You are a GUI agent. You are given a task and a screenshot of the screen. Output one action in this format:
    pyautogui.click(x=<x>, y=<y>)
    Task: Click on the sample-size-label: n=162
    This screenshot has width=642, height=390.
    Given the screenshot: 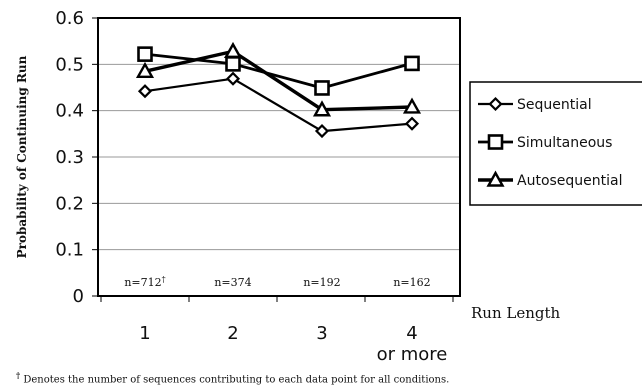 What is the action you would take?
    pyautogui.click(x=411, y=282)
    